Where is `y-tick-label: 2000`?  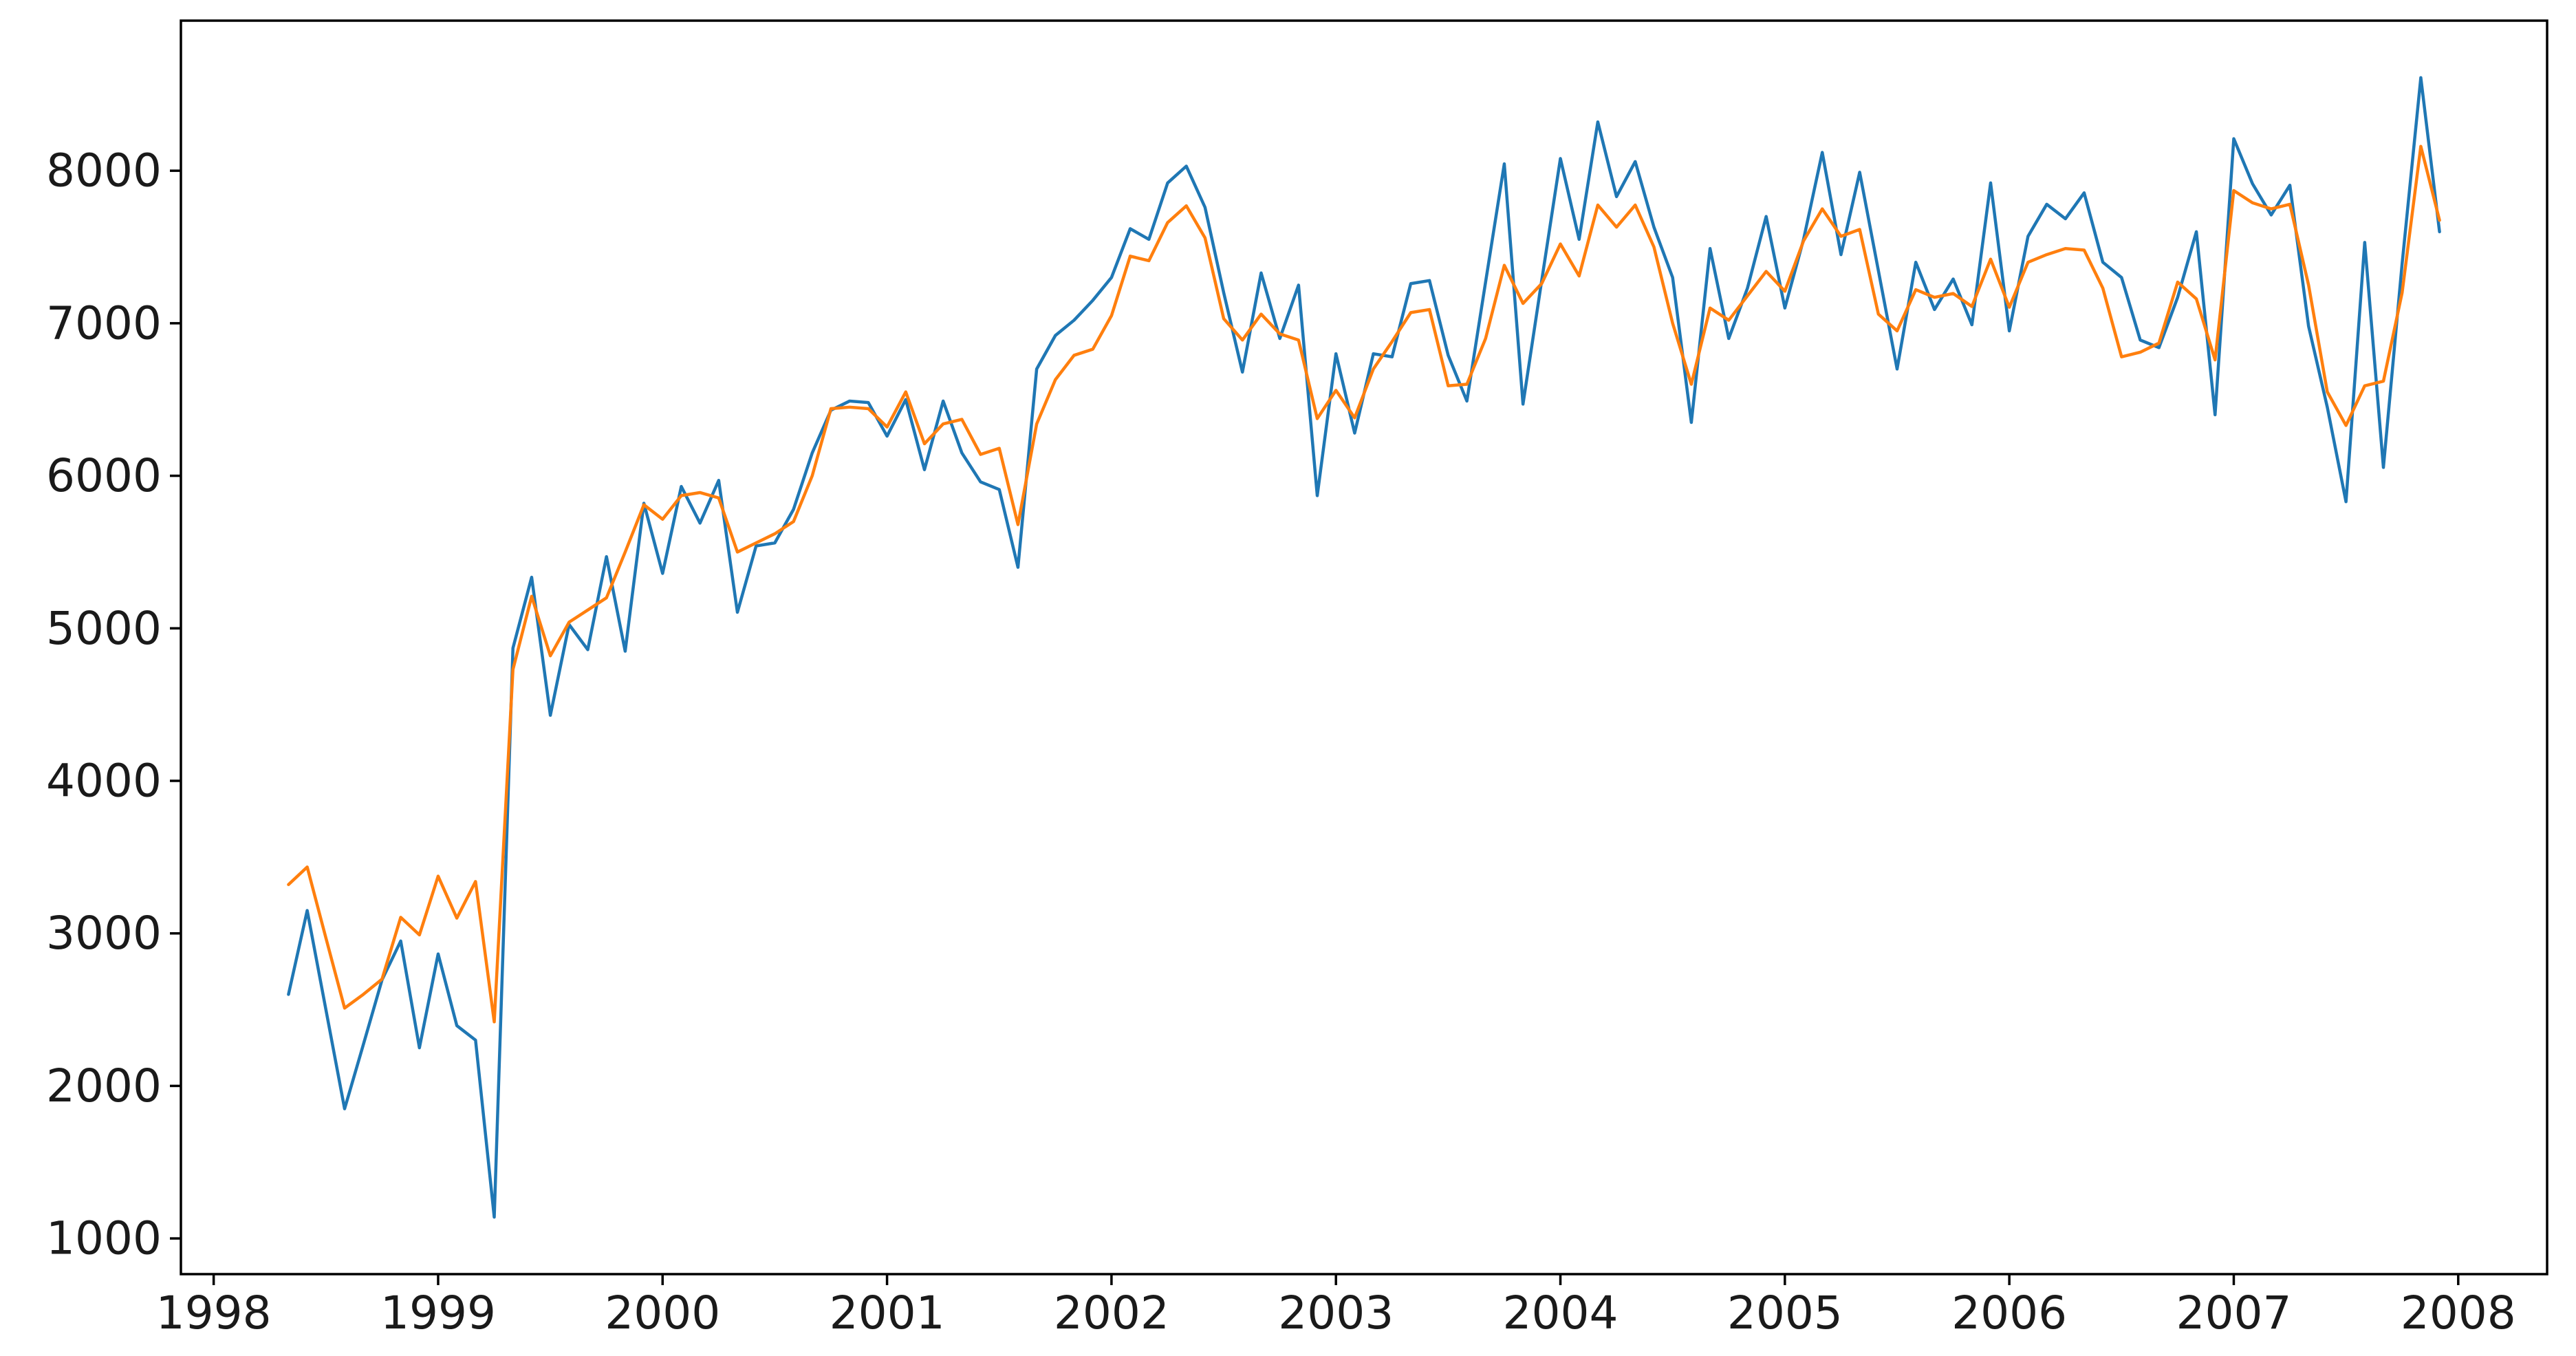 y-tick-label: 2000 is located at coordinates (104, 1085).